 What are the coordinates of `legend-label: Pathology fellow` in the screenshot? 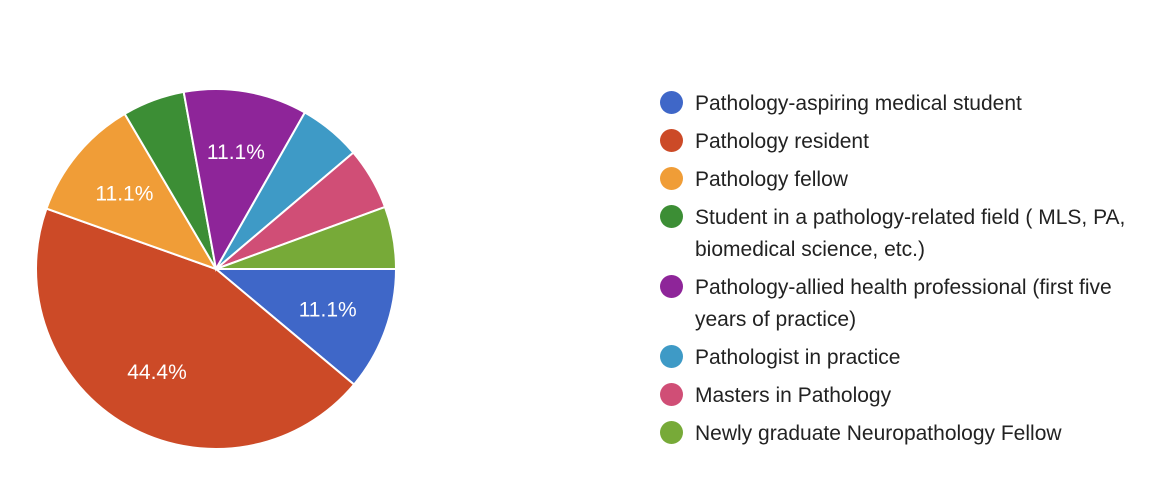 It's located at (771, 179).